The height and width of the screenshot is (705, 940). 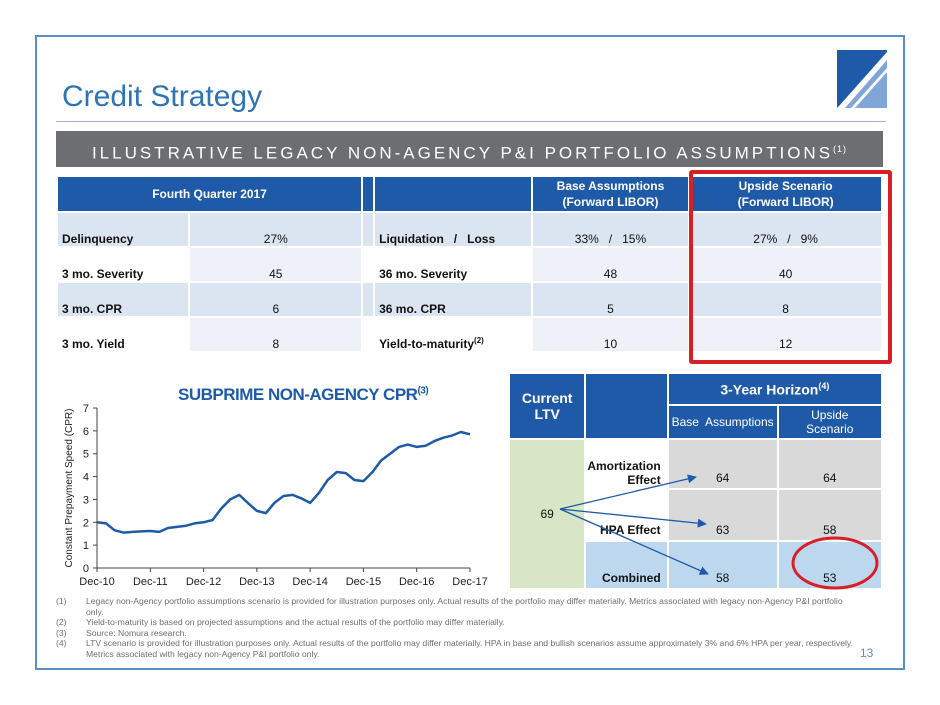 What do you see at coordinates (86, 523) in the screenshot?
I see `y-tick-label: 2` at bounding box center [86, 523].